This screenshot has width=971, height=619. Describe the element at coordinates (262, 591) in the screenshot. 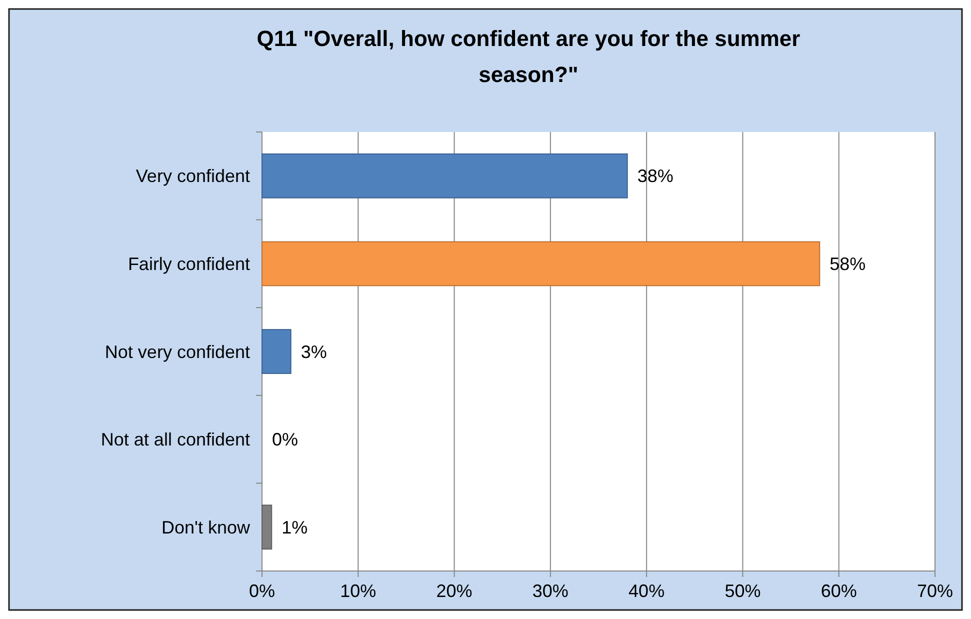

I see `x-tick-label: 0%` at that location.